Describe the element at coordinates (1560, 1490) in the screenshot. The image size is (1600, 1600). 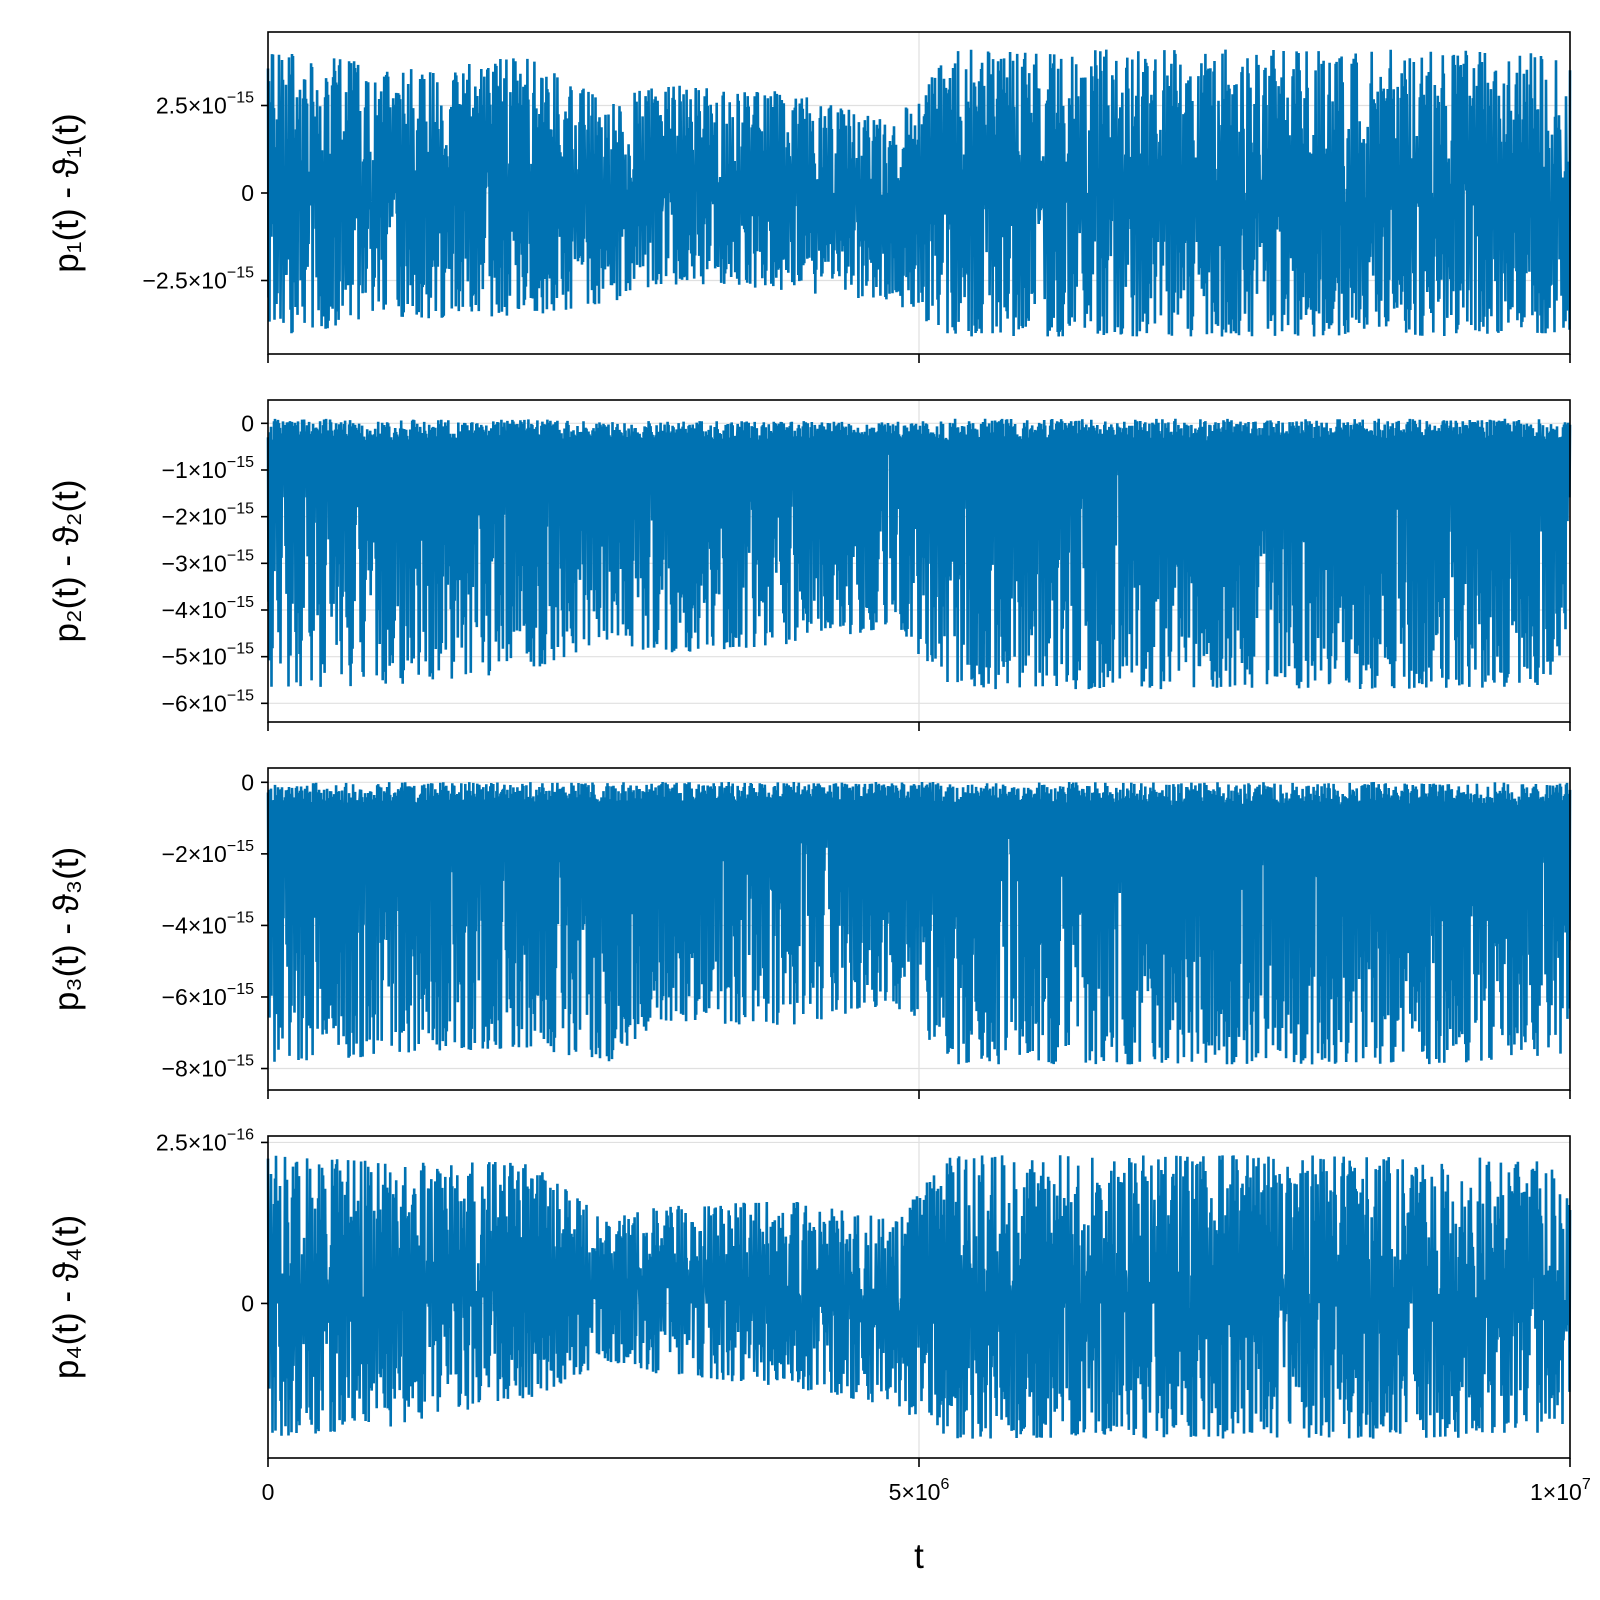
I see `x-tick-label: 1×10⁷` at that location.